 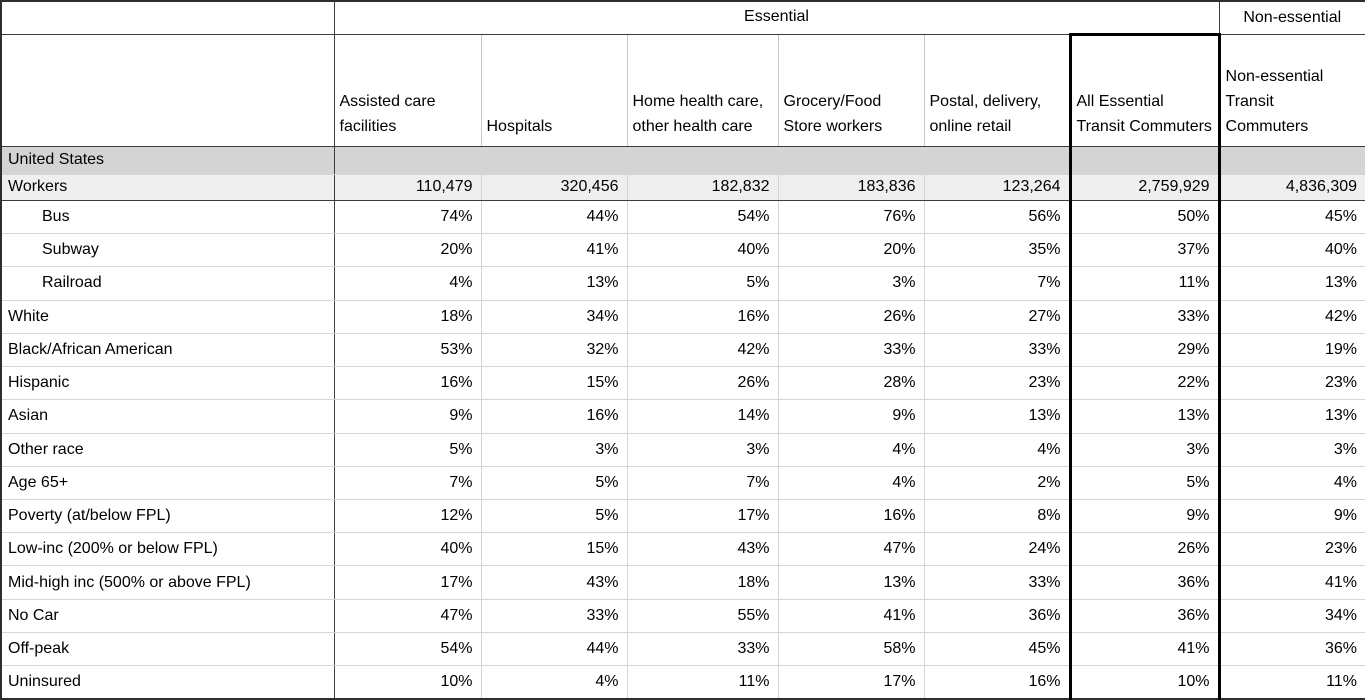 What do you see at coordinates (168, 582) in the screenshot?
I see `row-label: Mid-high inc (500% or above FPL)` at bounding box center [168, 582].